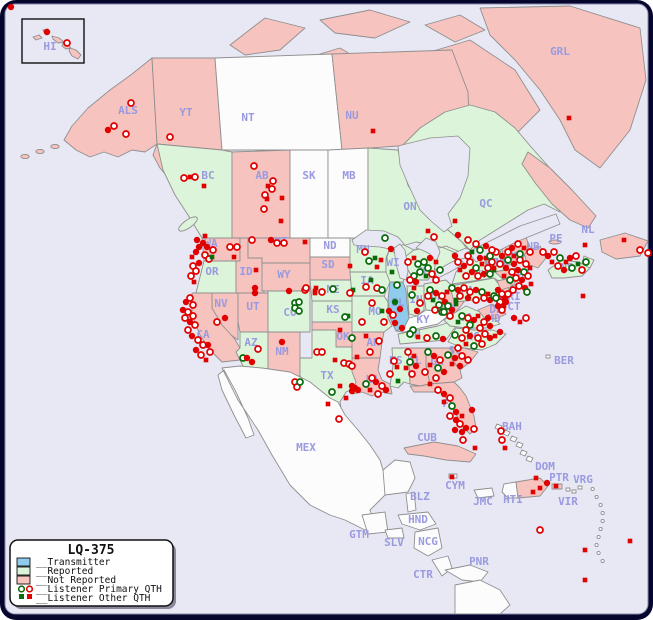 This screenshot has height=620, width=653. I want to click on region-bermuda, so click(548, 356).